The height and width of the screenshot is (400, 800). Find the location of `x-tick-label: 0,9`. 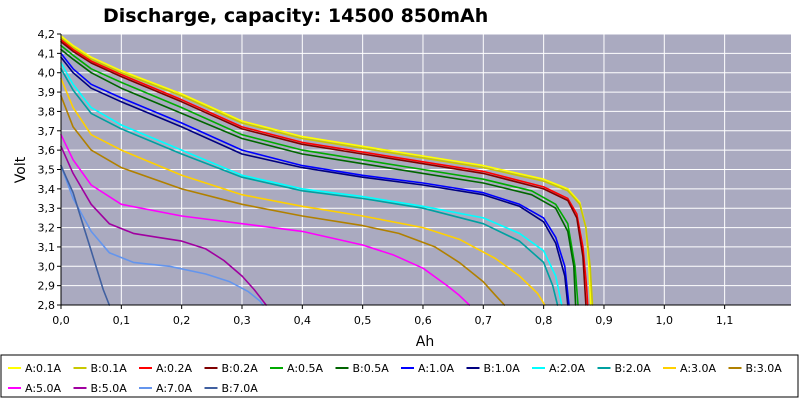

x-tick-label: 0,9 is located at coordinates (604, 320).